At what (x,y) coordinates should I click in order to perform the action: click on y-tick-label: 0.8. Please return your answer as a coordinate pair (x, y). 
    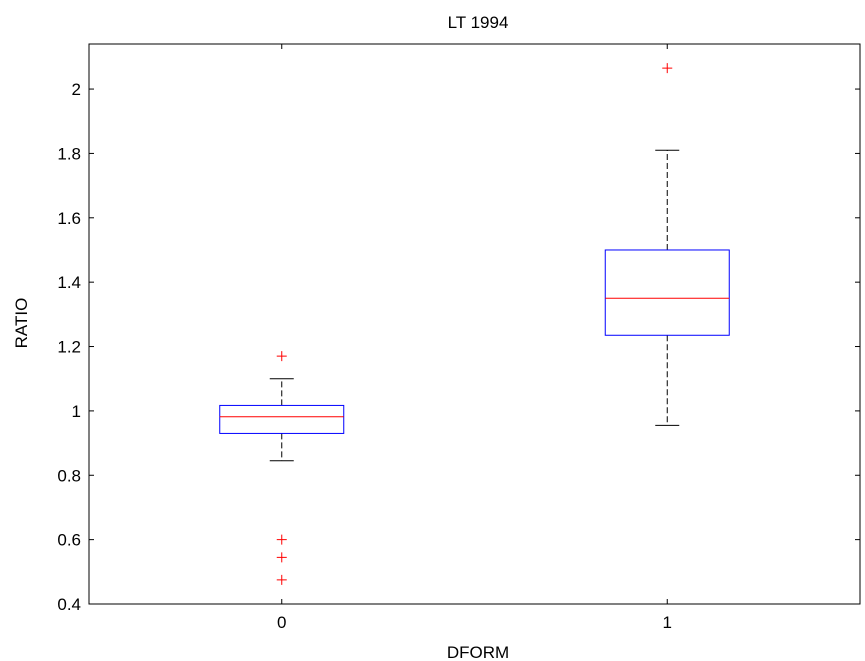
    Looking at the image, I should click on (69, 475).